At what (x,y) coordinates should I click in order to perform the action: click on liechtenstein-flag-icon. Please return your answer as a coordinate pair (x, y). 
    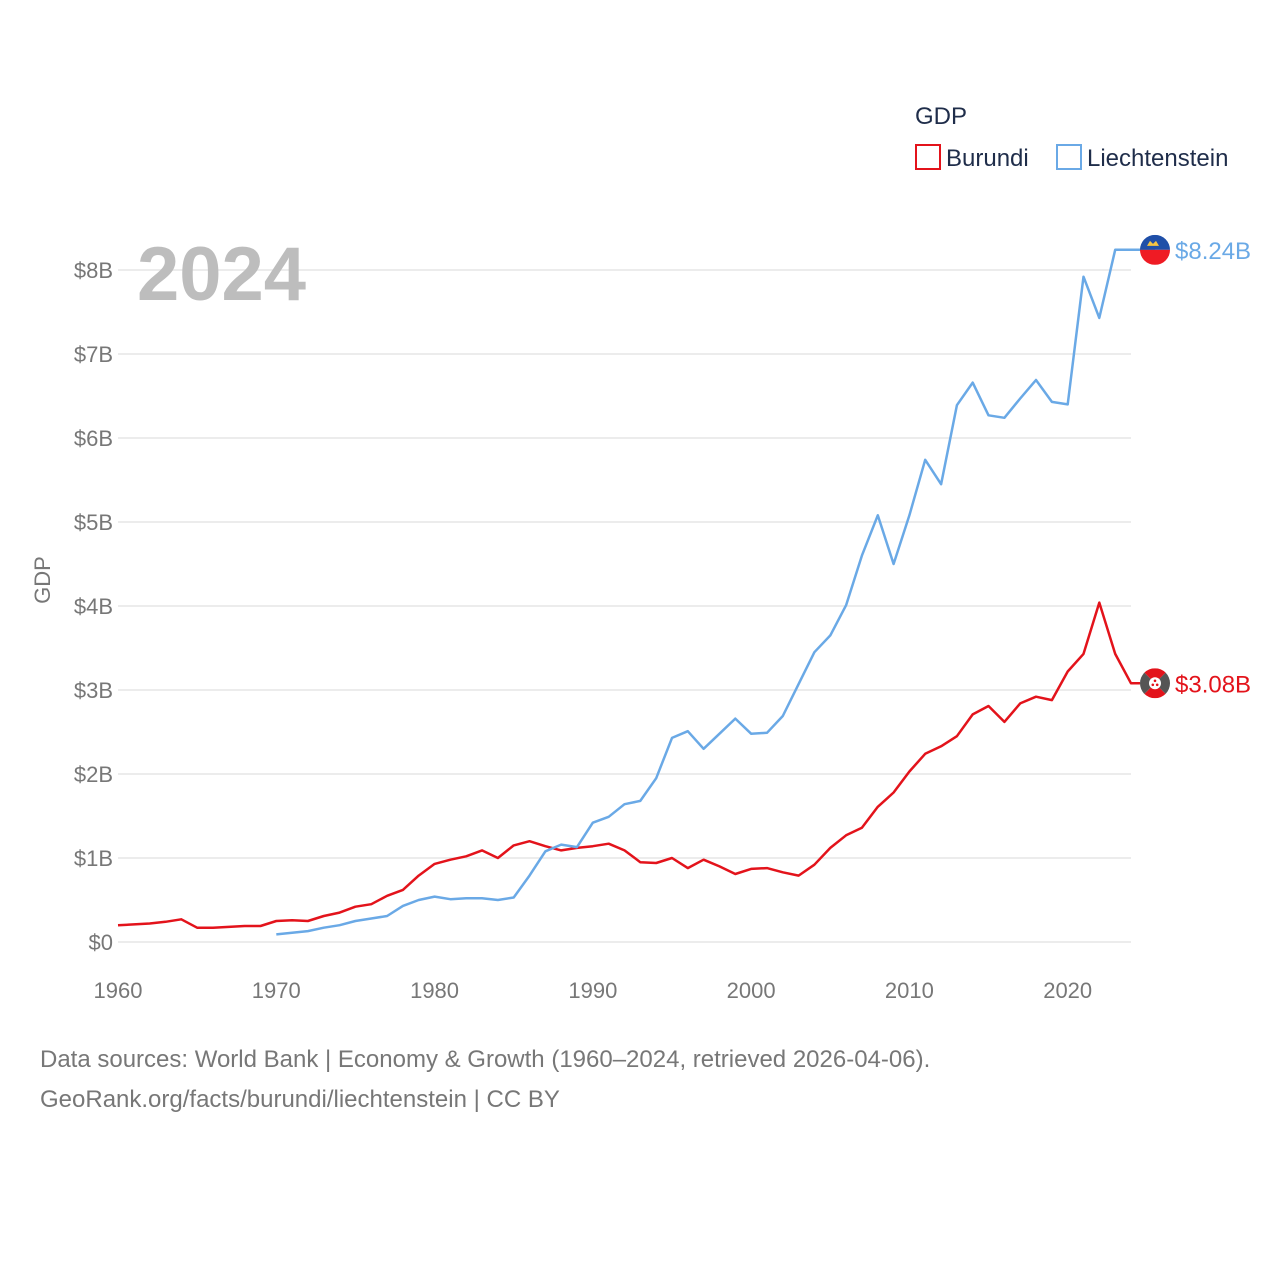
    Looking at the image, I should click on (1155, 249).